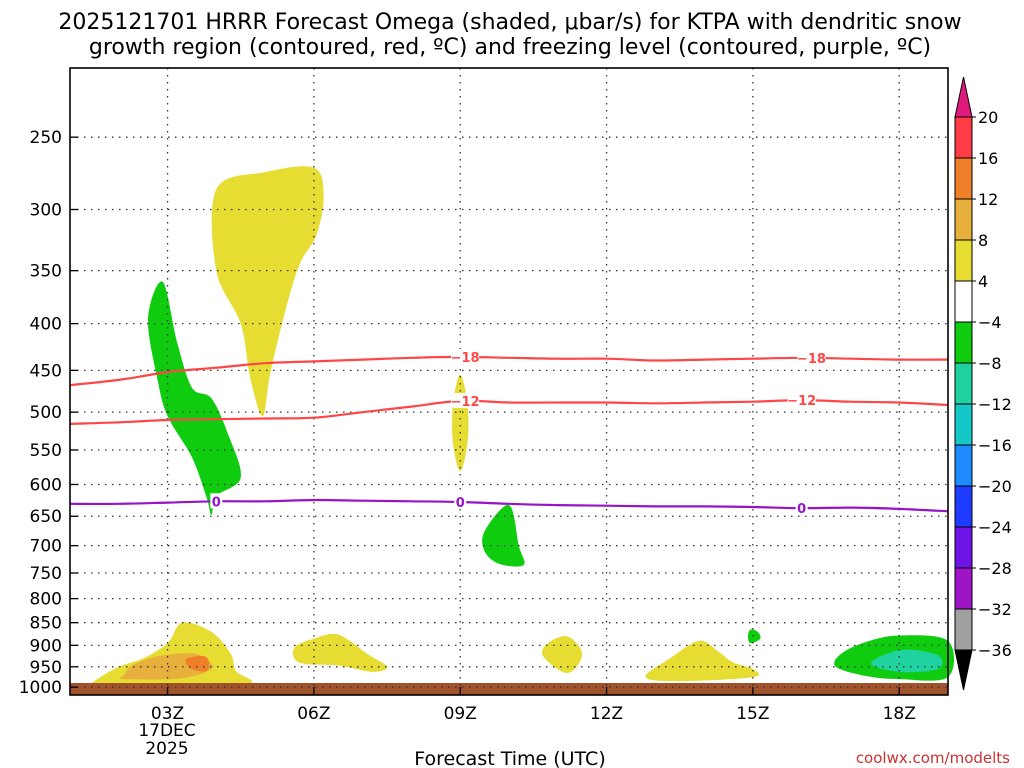 The image size is (1024, 768). Describe the element at coordinates (46, 624) in the screenshot. I see `y-tick-label-850: 850` at that location.